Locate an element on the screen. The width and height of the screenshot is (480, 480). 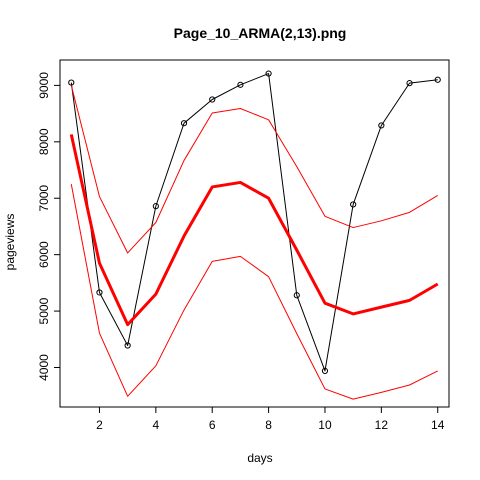
y-tick-label: 9000 is located at coordinates (44, 85).